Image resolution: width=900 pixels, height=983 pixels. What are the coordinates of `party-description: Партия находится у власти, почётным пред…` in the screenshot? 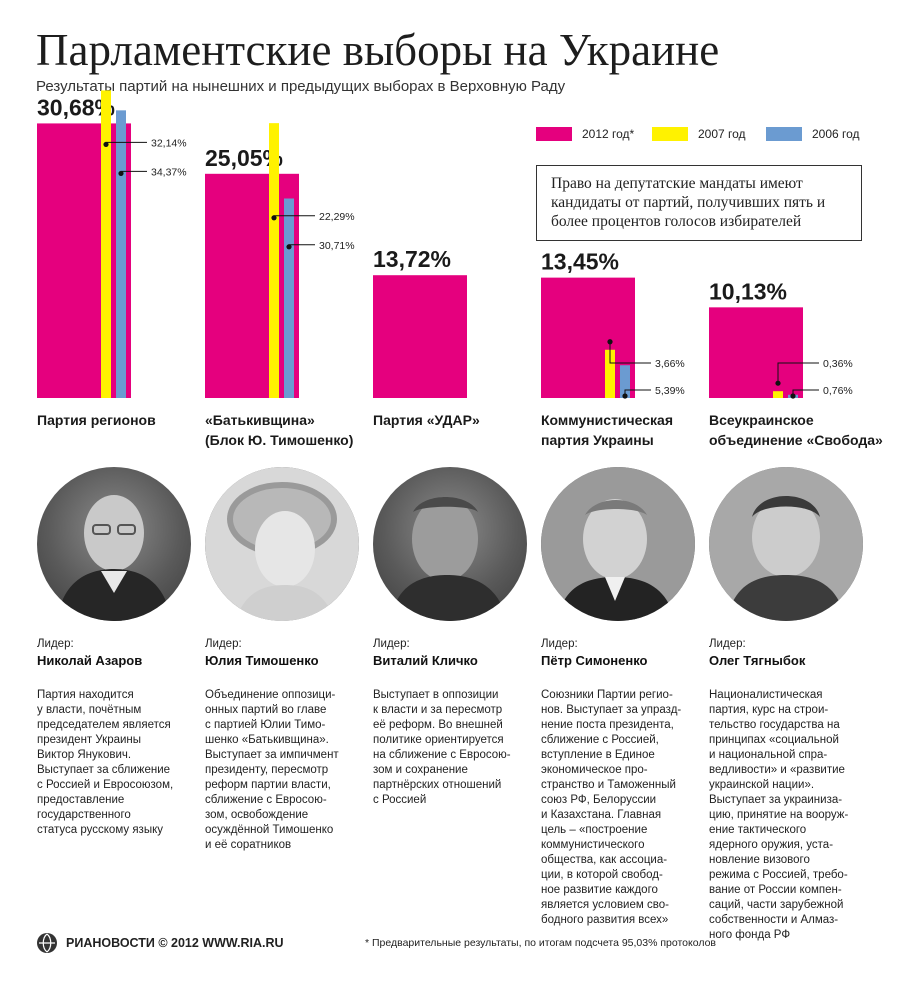 It's located at (105, 762).